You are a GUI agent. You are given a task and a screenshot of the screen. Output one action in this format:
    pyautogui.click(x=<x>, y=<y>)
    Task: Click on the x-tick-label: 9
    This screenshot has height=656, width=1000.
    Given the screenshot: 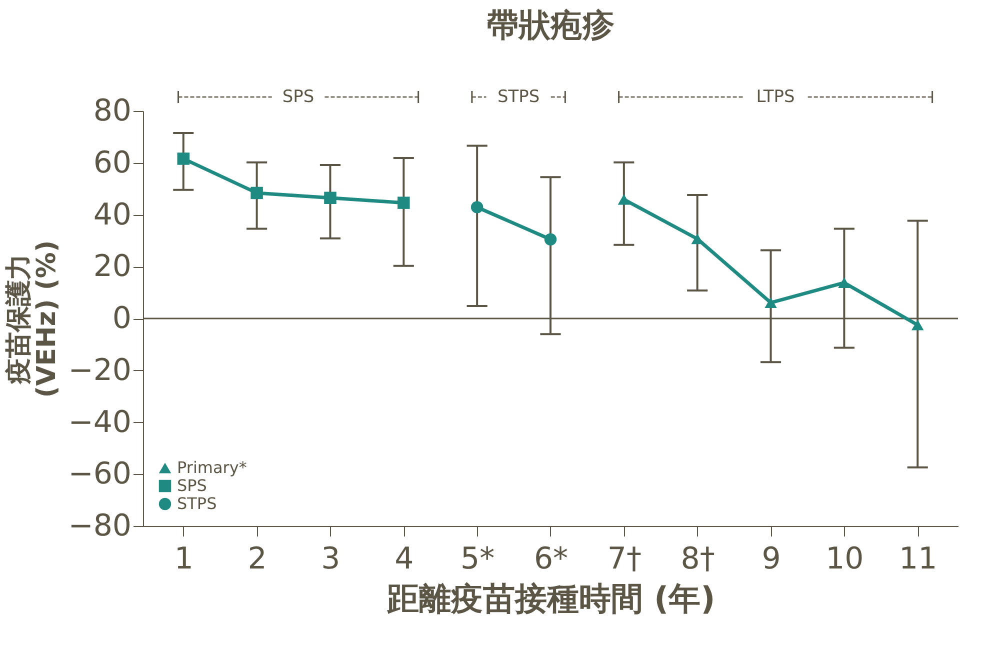 What is the action you would take?
    pyautogui.click(x=771, y=559)
    